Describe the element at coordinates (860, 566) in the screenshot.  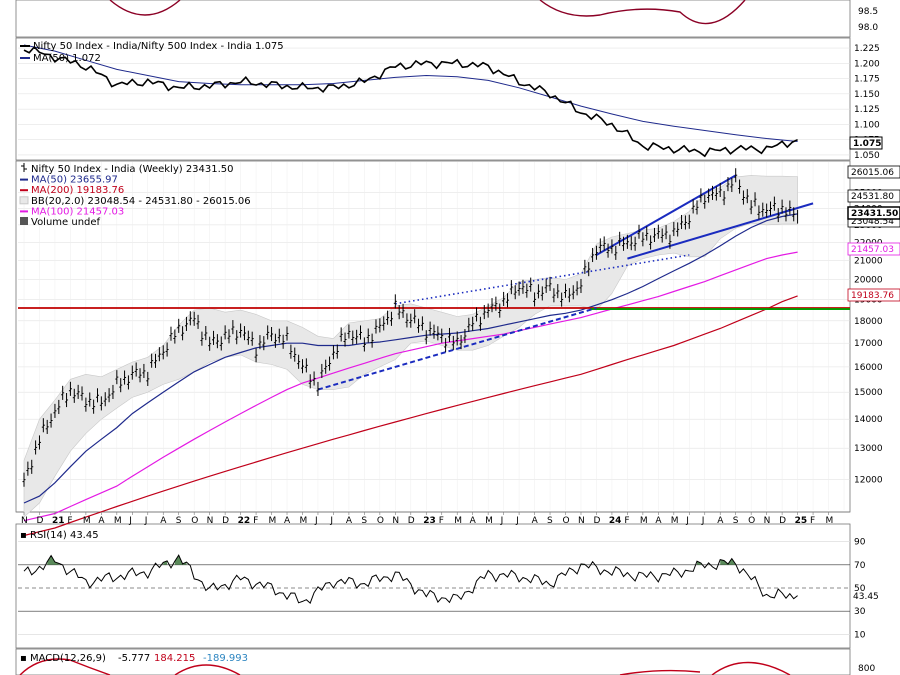
I see `rsi-tick-label: 70` at that location.